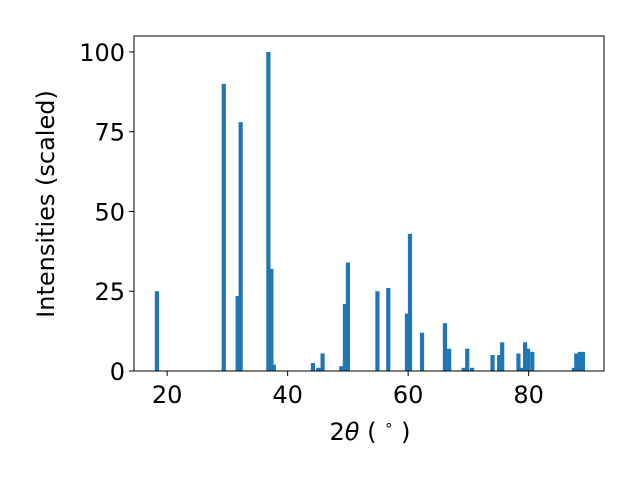  I want to click on x-axis: 20 40 60 80, so click(348, 390).